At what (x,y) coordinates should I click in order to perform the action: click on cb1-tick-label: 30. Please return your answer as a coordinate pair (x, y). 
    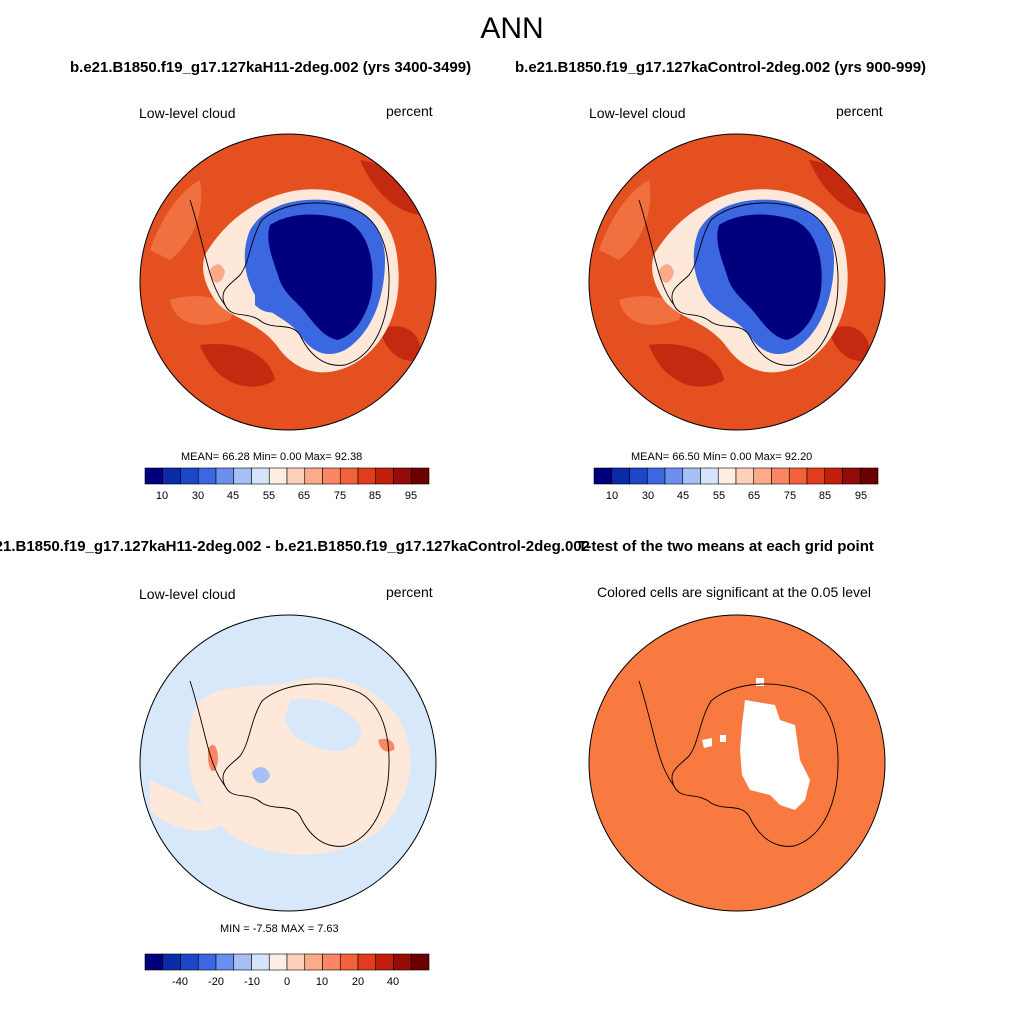
    Looking at the image, I should click on (198, 496).